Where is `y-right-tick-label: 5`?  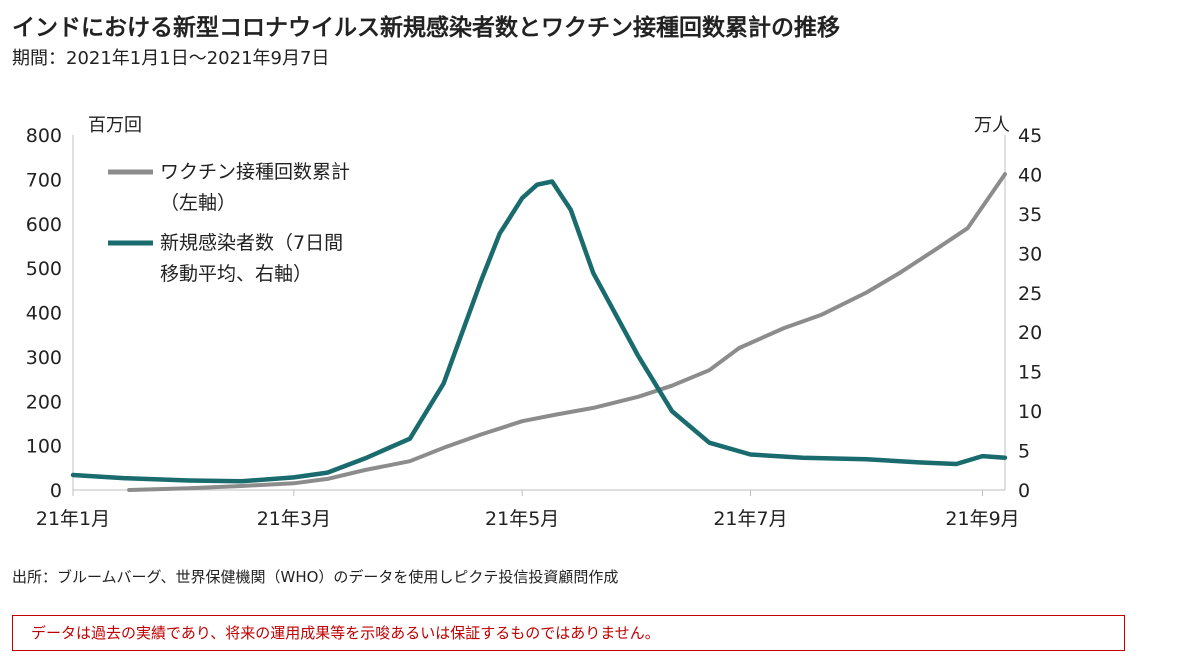 y-right-tick-label: 5 is located at coordinates (1024, 452).